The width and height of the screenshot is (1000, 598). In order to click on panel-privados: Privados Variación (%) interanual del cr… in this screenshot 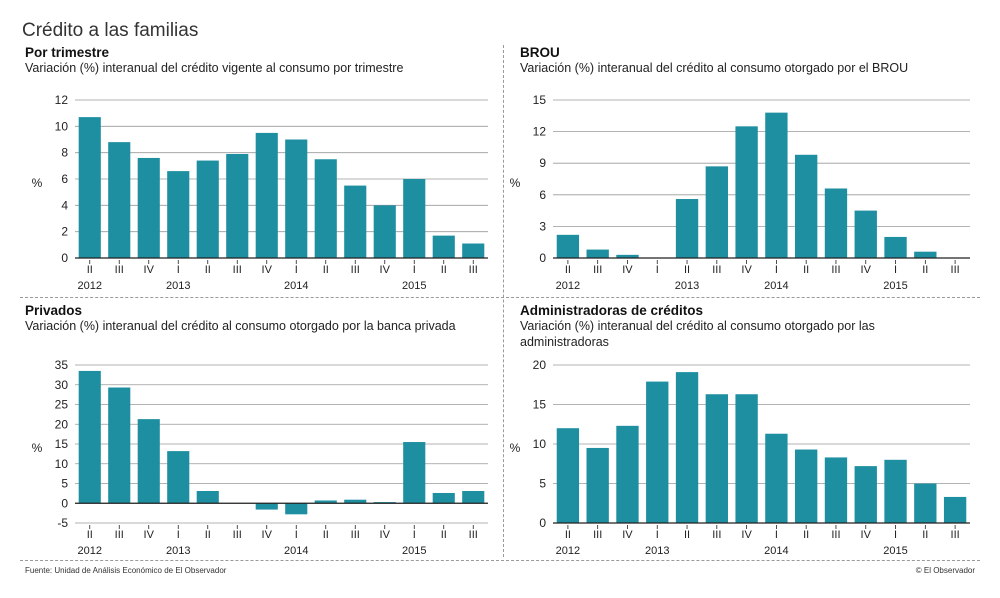, I will do `click(260, 318)`.